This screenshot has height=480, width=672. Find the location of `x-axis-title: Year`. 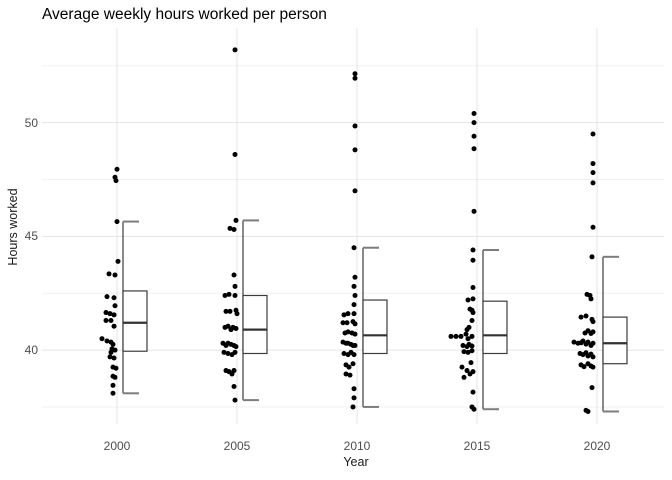

x-axis-title: Year is located at coordinates (356, 462).